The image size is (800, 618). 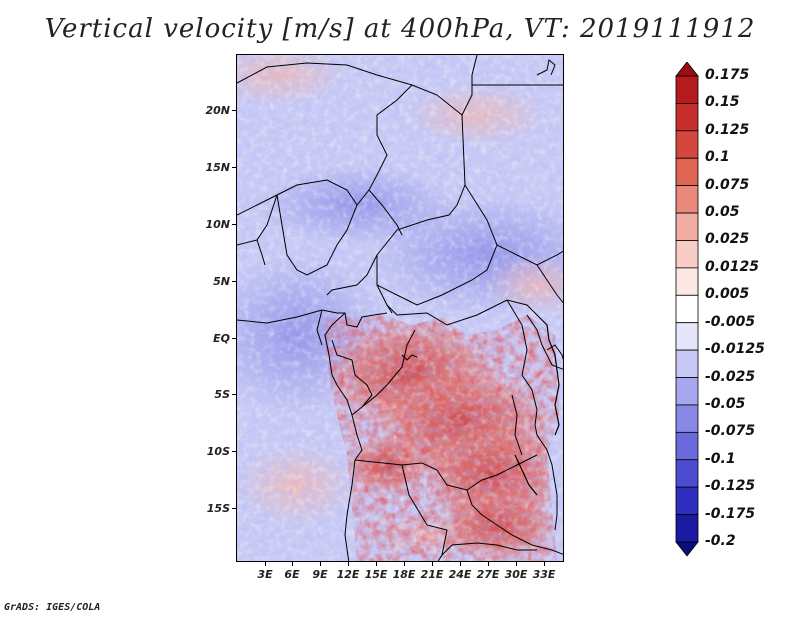 What do you see at coordinates (218, 451) in the screenshot?
I see `lat-label: 10S` at bounding box center [218, 451].